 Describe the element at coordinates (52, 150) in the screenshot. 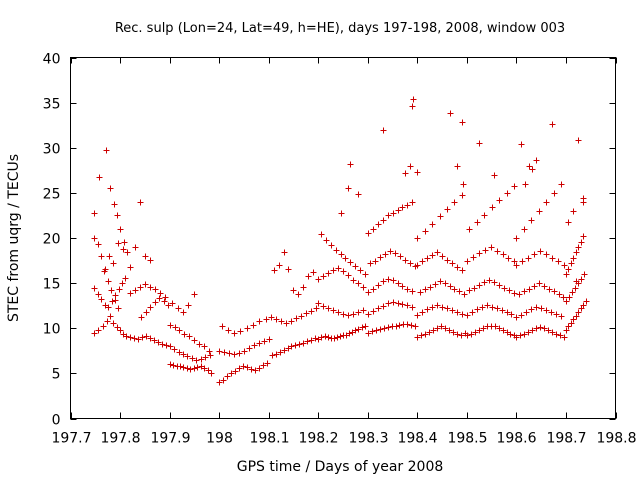

I see `y-tick-label: 30` at that location.